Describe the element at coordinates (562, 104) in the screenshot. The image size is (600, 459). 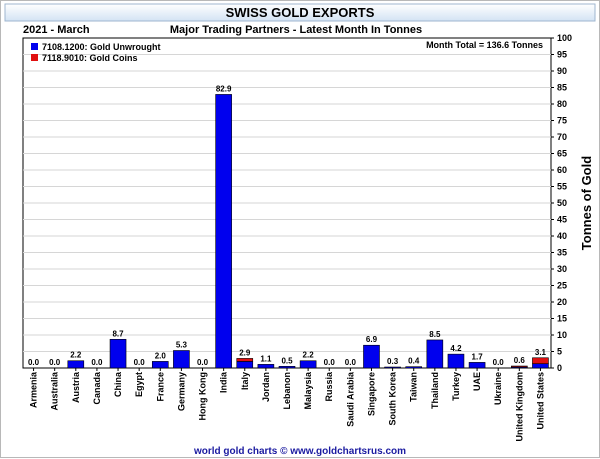
I see `y-tick-label: 80` at that location.